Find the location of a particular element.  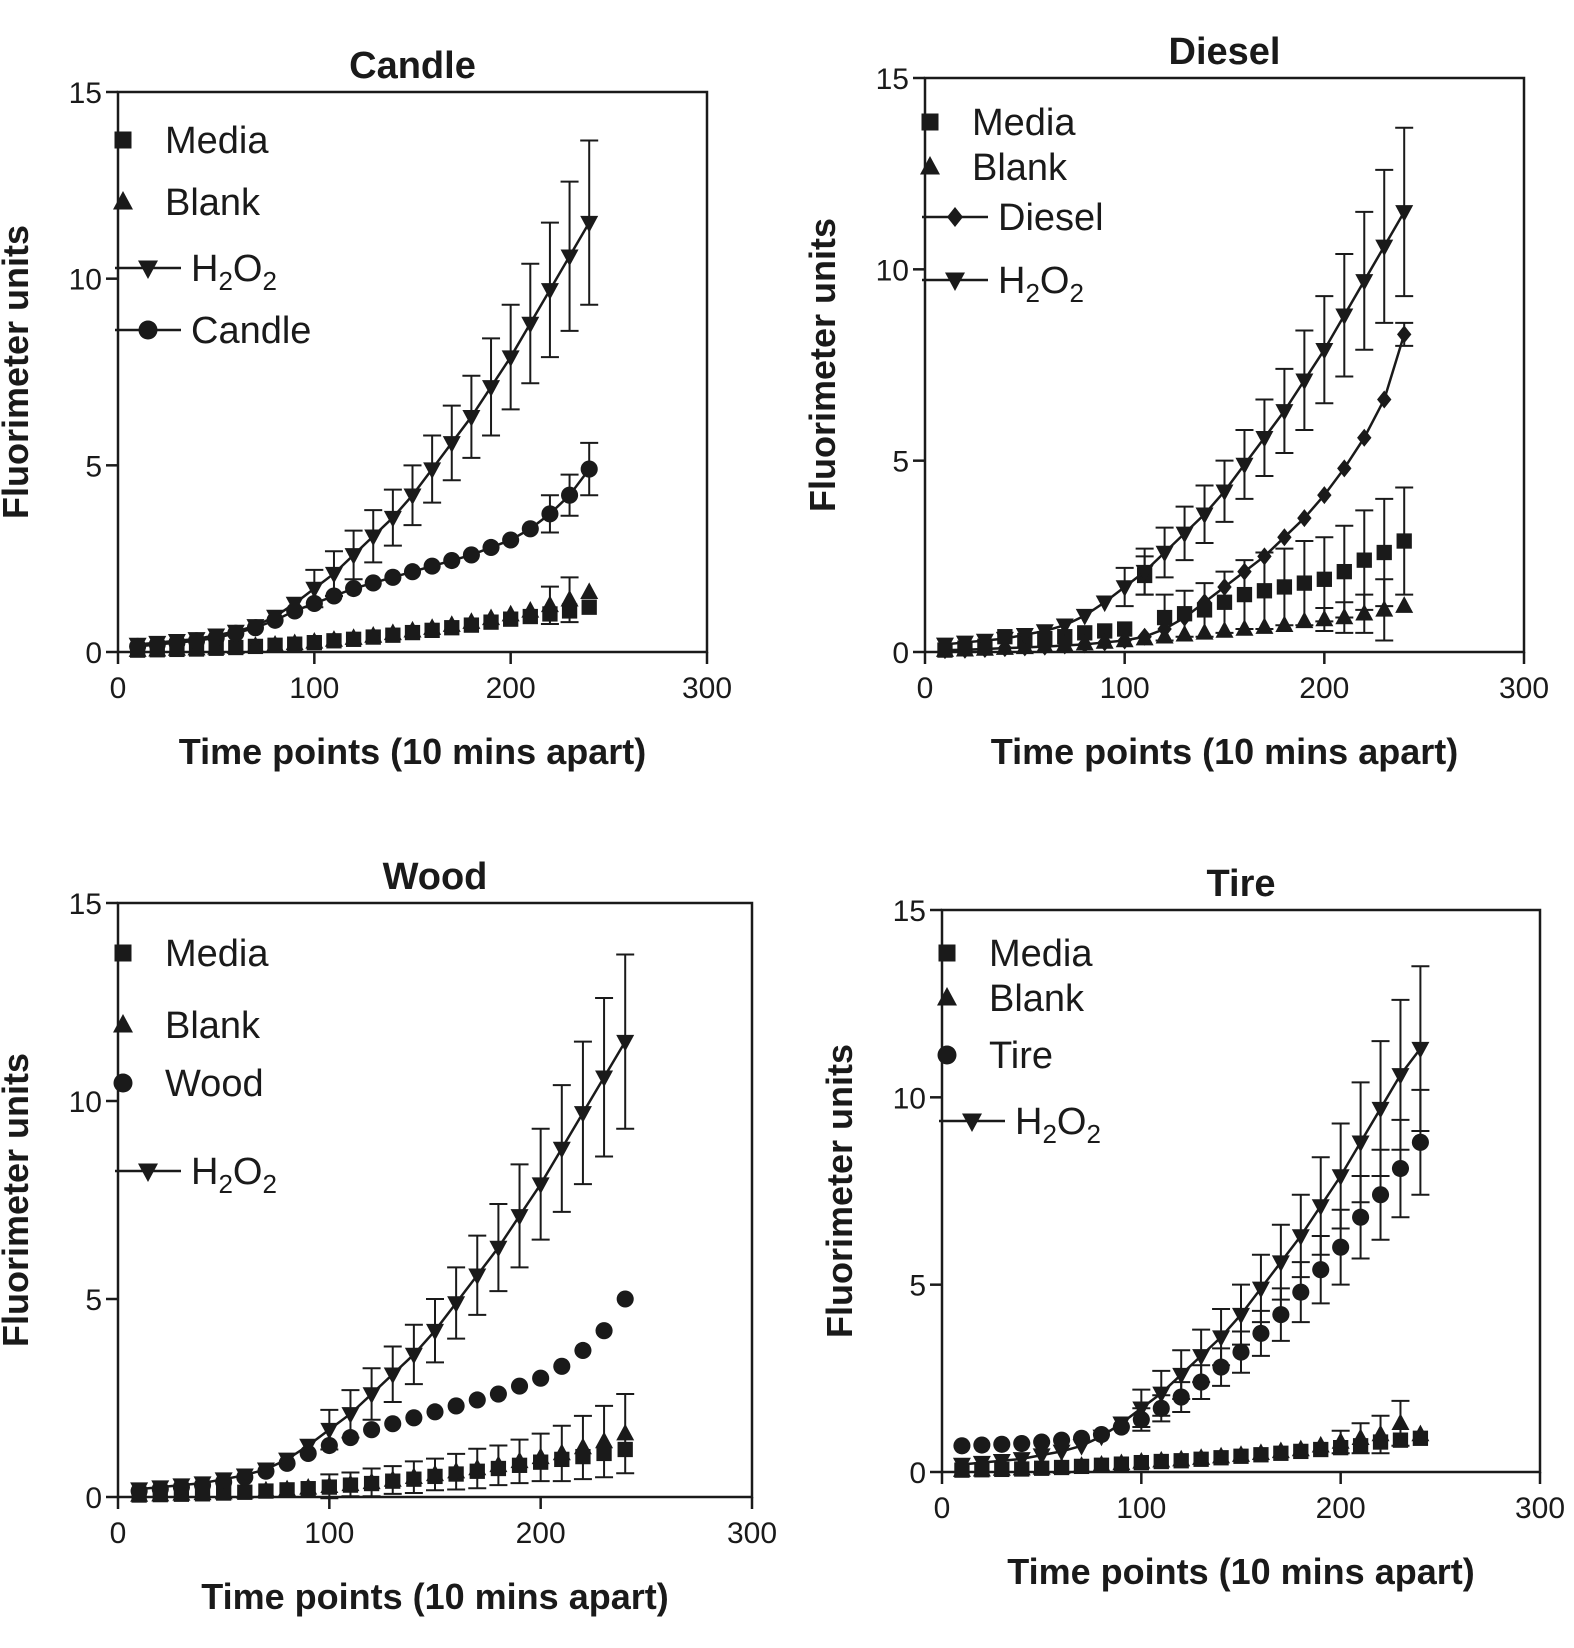

x-tick-label: 100 is located at coordinates (1141, 1508).